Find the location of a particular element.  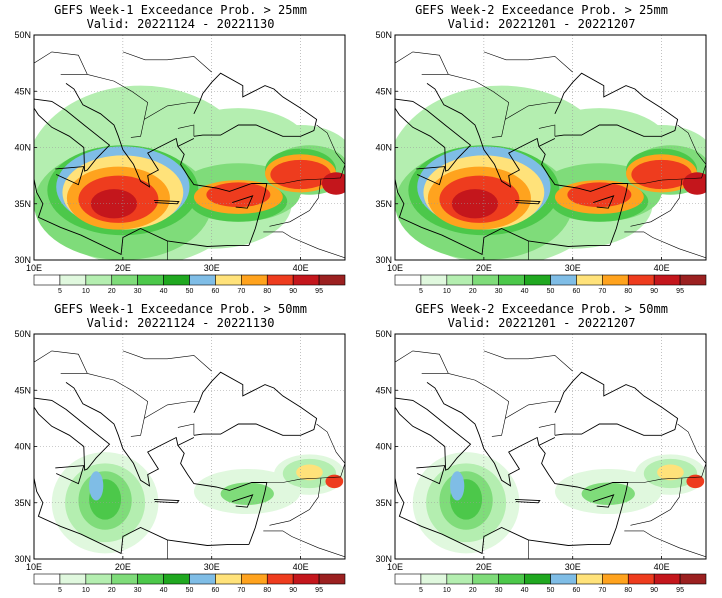

longitude-label: 30E is located at coordinates (212, 268).